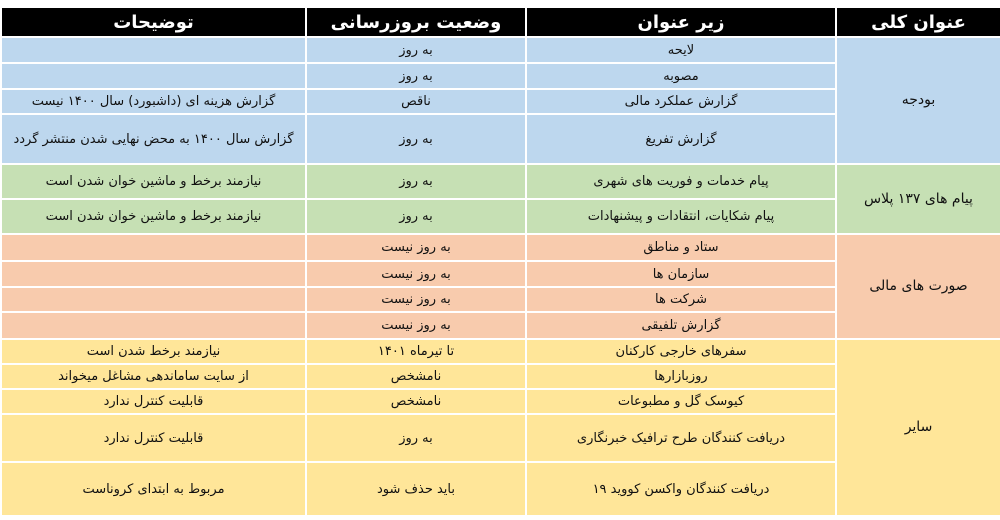 This screenshot has height=520, width=1000. Describe the element at coordinates (153, 22) in the screenshot. I see `header-notes: توضیحات` at that location.